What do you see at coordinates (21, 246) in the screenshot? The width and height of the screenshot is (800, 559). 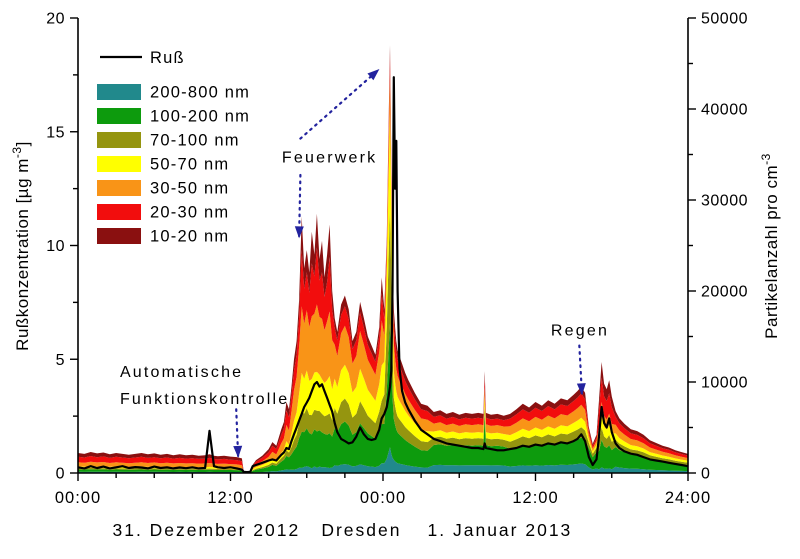 I see `left-axis-title: Rußkonzentration [µg m-3]` at bounding box center [21, 246].